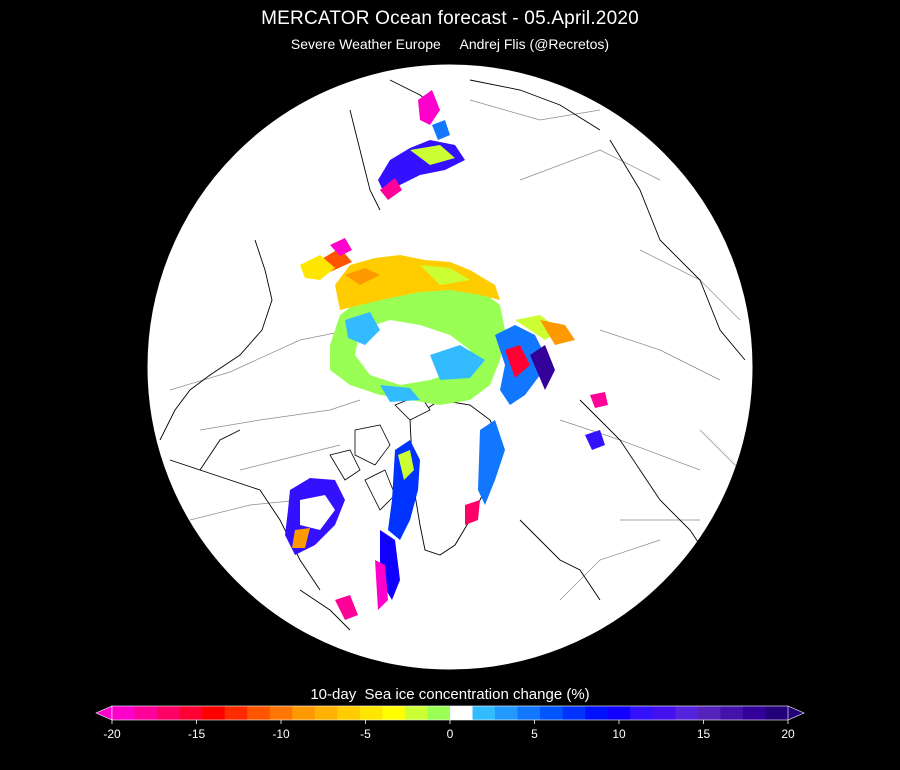 The image size is (900, 770). What do you see at coordinates (365, 734) in the screenshot?
I see `colorbar-tick-label: -5` at bounding box center [365, 734].